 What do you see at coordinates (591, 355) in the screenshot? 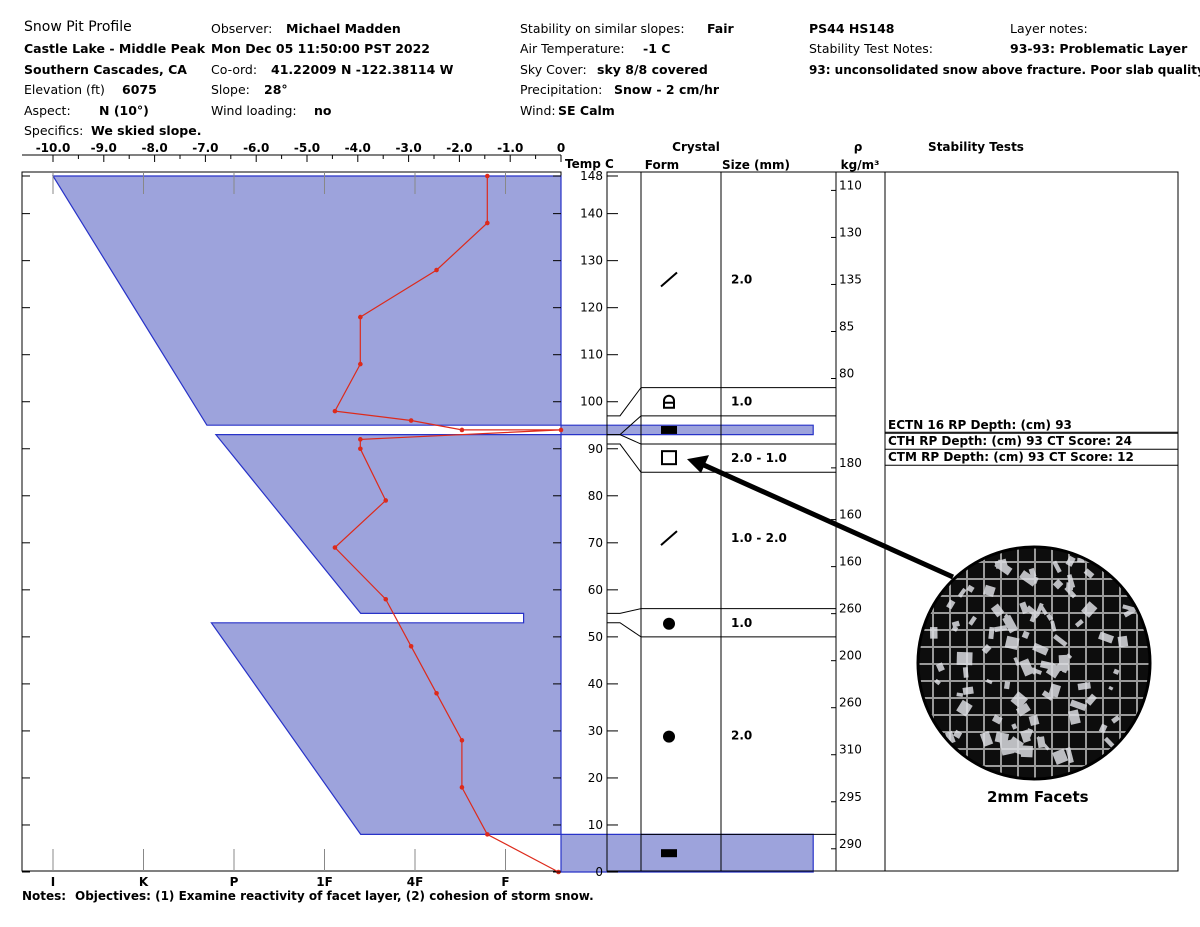
I see `depth-tick-label: 110` at bounding box center [591, 355].